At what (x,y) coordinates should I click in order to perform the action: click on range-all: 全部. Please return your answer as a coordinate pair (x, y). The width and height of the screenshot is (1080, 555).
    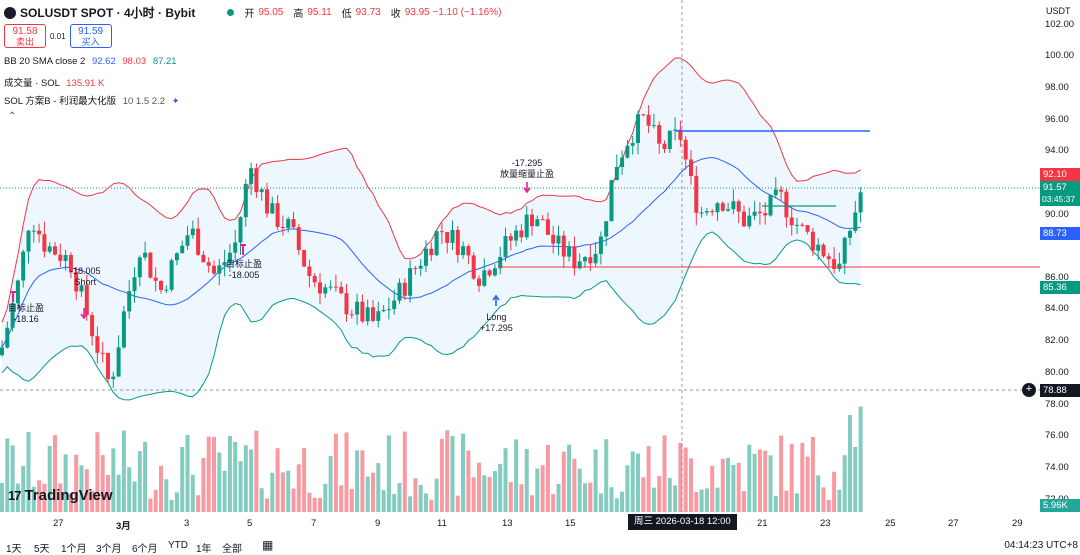
    Looking at the image, I should click on (232, 549).